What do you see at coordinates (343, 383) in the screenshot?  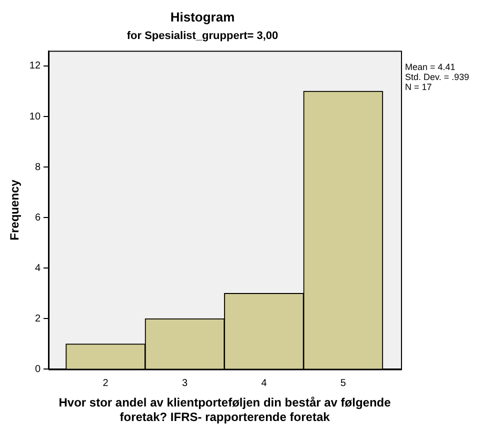 I see `x-tick-label: 5` at bounding box center [343, 383].